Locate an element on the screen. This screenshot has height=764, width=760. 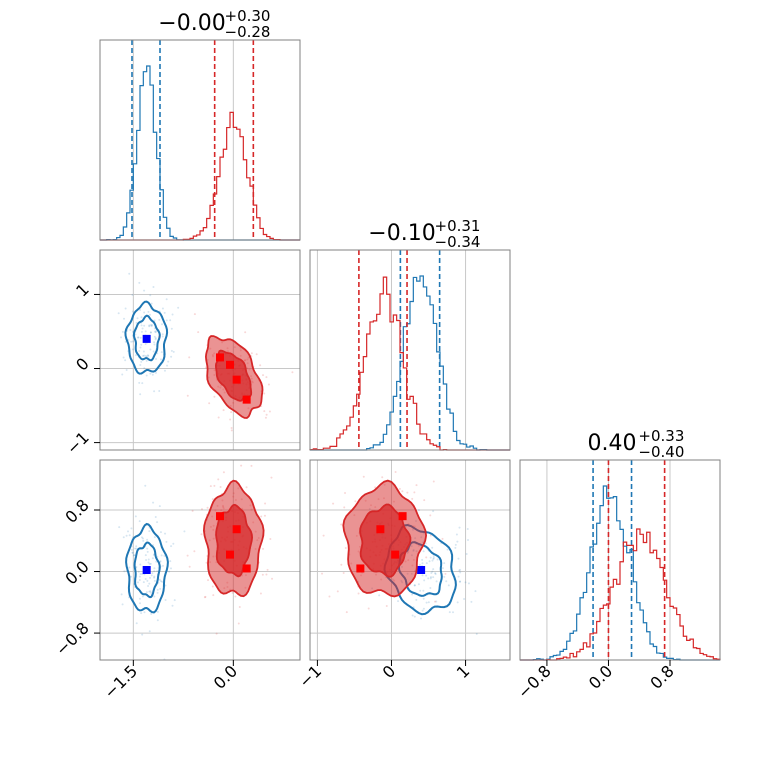
histogram-series-blue is located at coordinates (410, 363).